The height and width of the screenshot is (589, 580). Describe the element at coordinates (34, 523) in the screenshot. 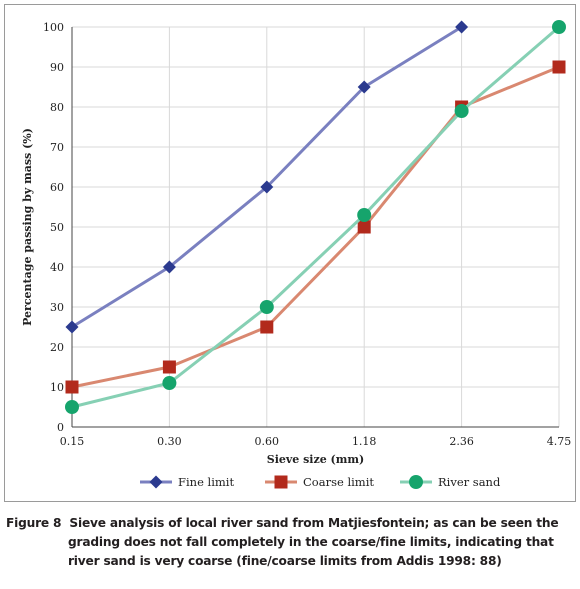

I see `figure-label: Figure 8` at that location.